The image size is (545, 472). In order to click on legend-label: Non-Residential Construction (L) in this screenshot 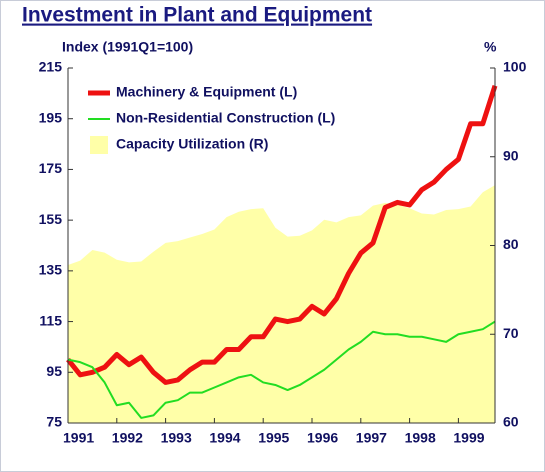, I will do `click(225, 118)`.